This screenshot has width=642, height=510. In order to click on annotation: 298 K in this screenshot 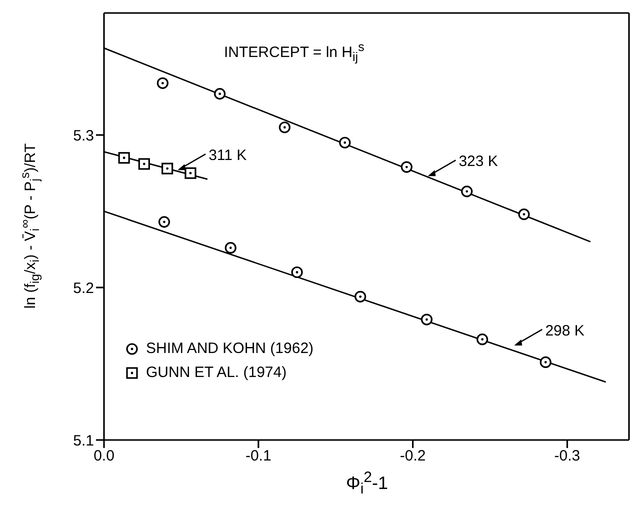, I will do `click(564, 331)`.